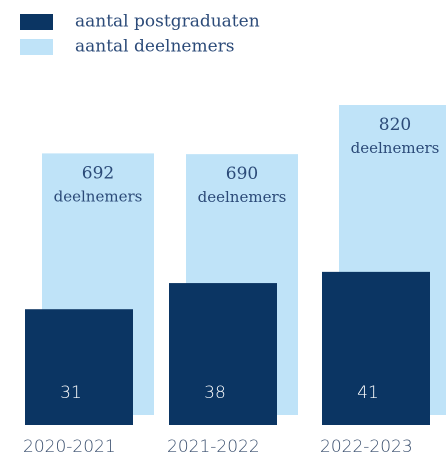  Describe the element at coordinates (215, 393) in the screenshot. I see `data-label: 38` at that location.